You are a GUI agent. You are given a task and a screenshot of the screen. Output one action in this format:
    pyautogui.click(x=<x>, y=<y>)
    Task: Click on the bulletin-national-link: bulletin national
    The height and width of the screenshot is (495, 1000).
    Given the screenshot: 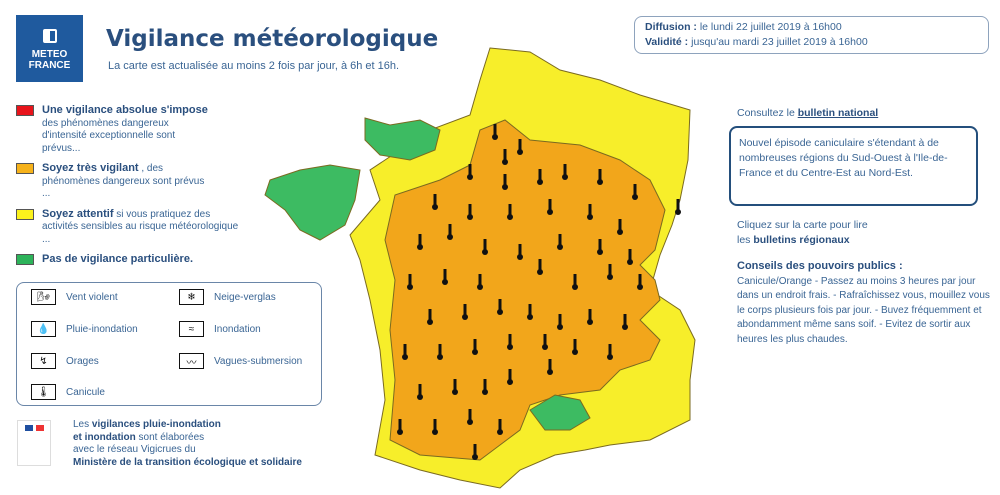 What is the action you would take?
    pyautogui.click(x=838, y=113)
    